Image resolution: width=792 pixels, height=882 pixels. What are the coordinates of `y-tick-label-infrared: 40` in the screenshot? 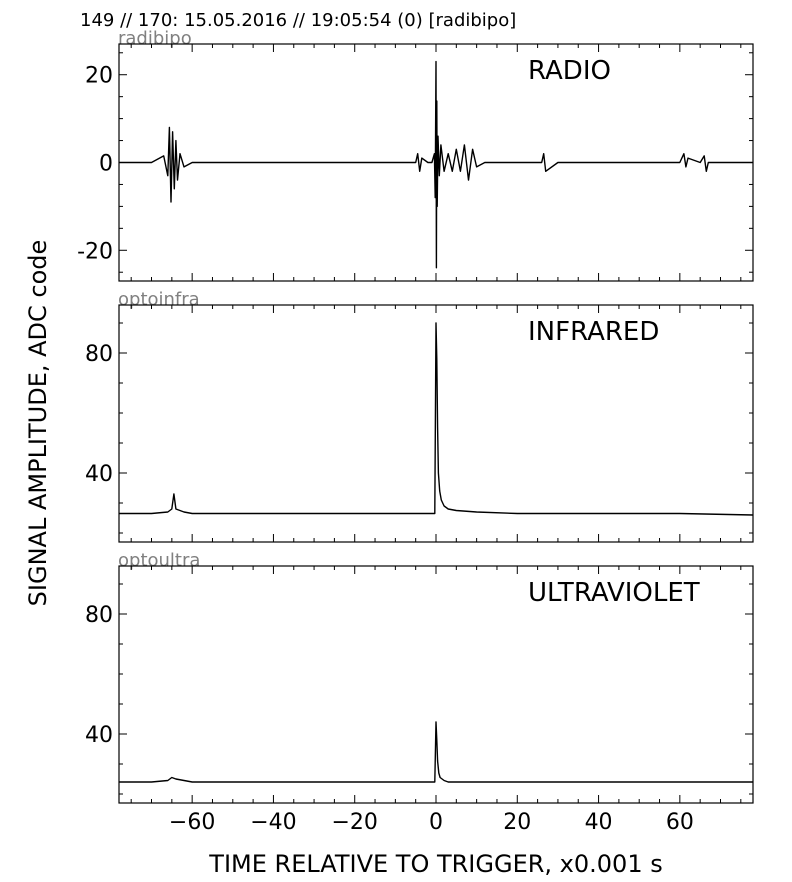 It's located at (99, 474).